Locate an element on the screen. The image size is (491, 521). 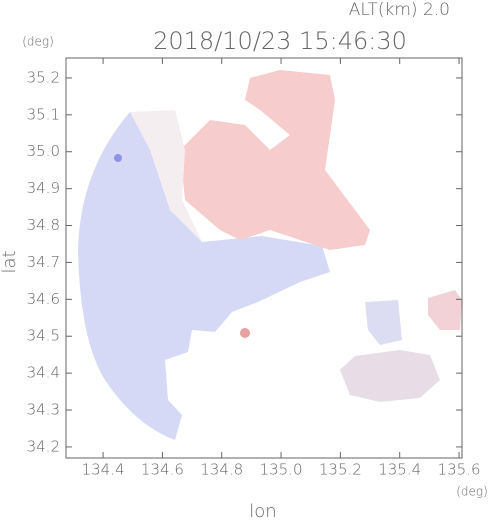
y-tick-label: 34.8 is located at coordinates (43, 225).